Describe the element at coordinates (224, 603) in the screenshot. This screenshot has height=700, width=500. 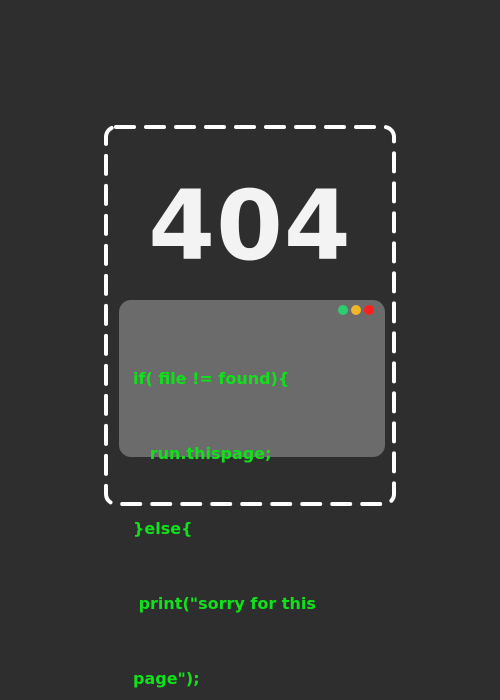
I see `code-line-4: print("sorry for this` at that location.